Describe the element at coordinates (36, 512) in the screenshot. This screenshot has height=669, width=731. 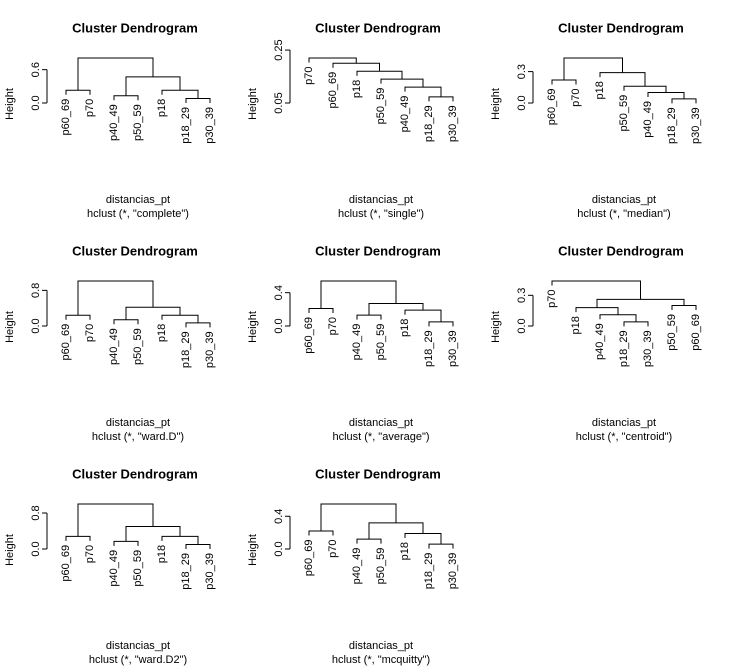
I see `y-tick-label: 0.8` at that location.